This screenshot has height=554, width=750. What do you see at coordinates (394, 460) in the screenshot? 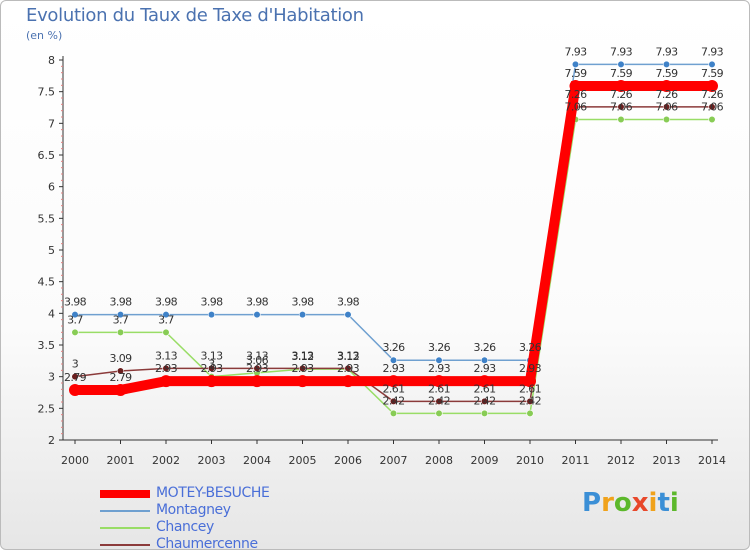
I see `x-tick-label: 2007` at bounding box center [394, 460].